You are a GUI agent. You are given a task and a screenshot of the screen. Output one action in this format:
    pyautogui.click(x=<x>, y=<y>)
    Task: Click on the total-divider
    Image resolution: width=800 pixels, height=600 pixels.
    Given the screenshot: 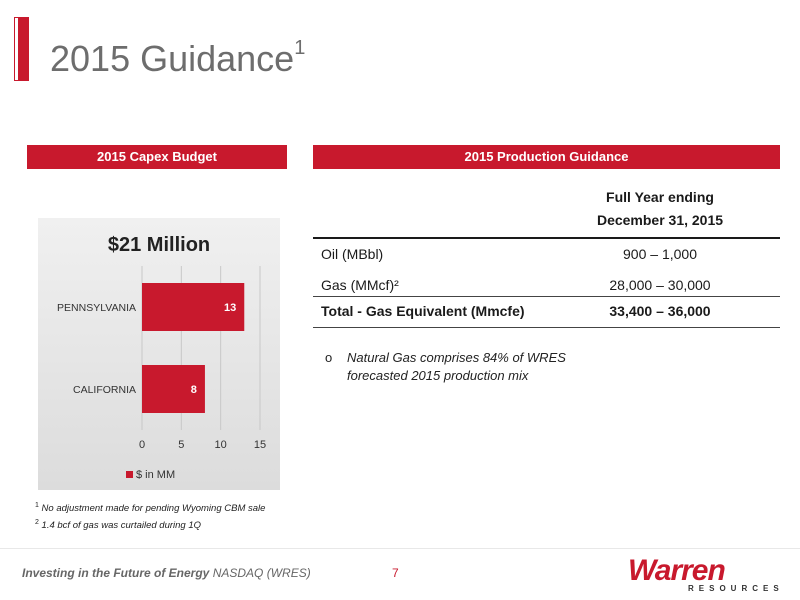 What is the action you would take?
    pyautogui.click(x=546, y=296)
    